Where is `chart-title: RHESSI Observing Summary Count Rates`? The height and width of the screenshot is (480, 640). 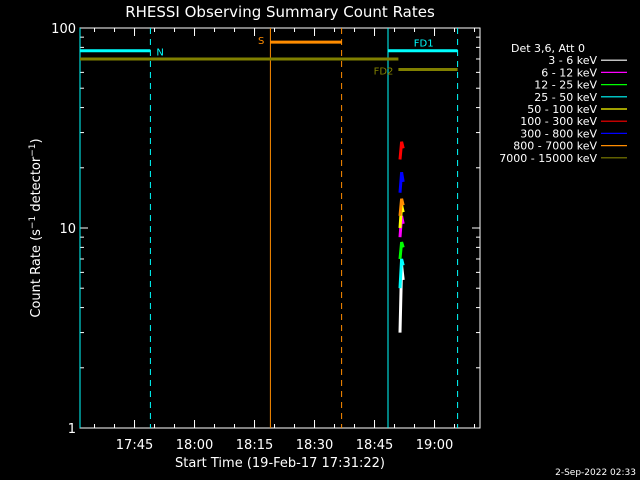
chart-title: RHESSI Observing Summary Count Rates is located at coordinates (280, 12).